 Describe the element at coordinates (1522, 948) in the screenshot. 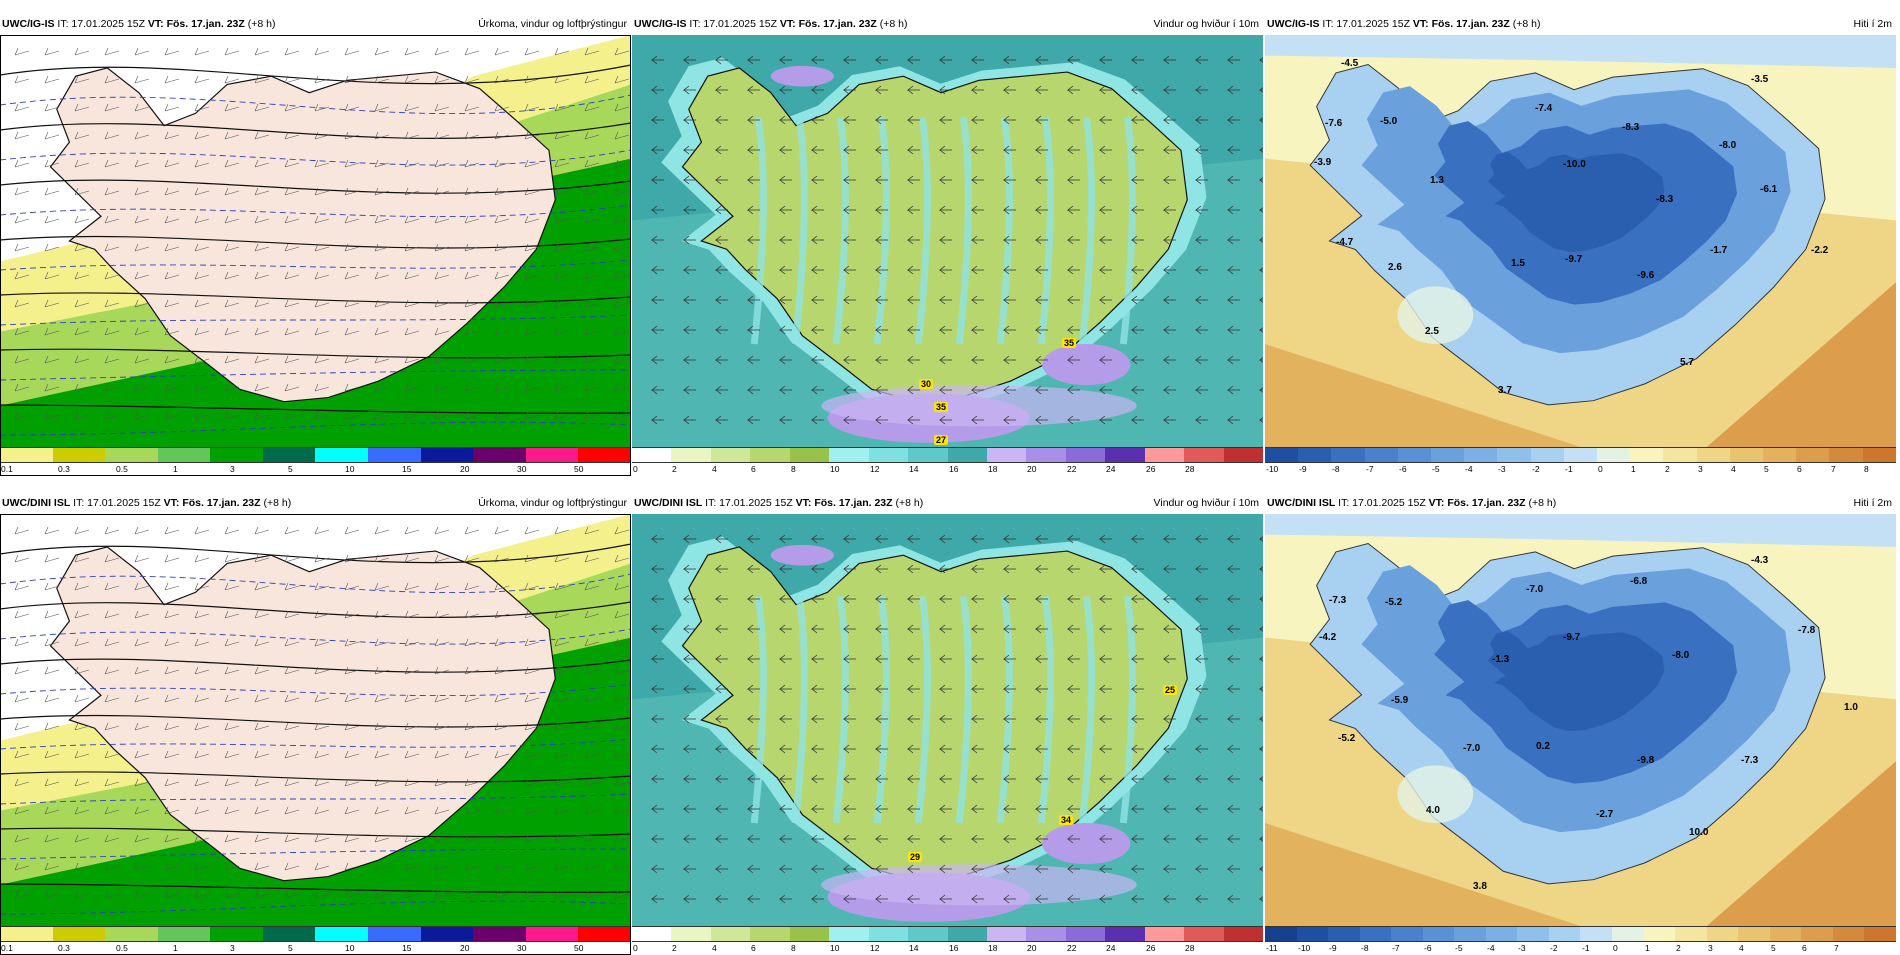

I see `color-scale-tick-label: -3` at that location.